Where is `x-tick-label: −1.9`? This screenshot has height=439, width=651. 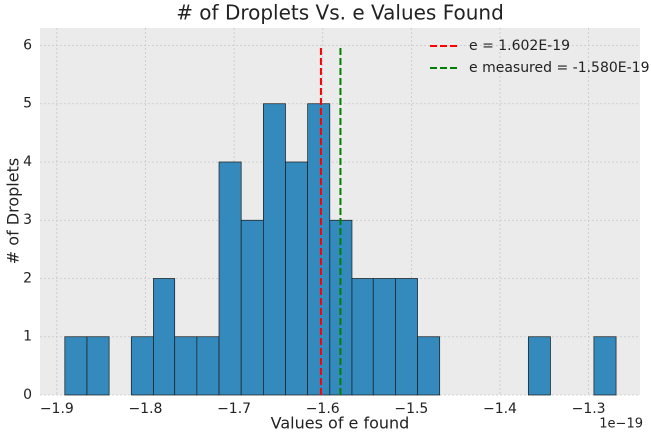 x-tick-label: −1.9 is located at coordinates (57, 409).